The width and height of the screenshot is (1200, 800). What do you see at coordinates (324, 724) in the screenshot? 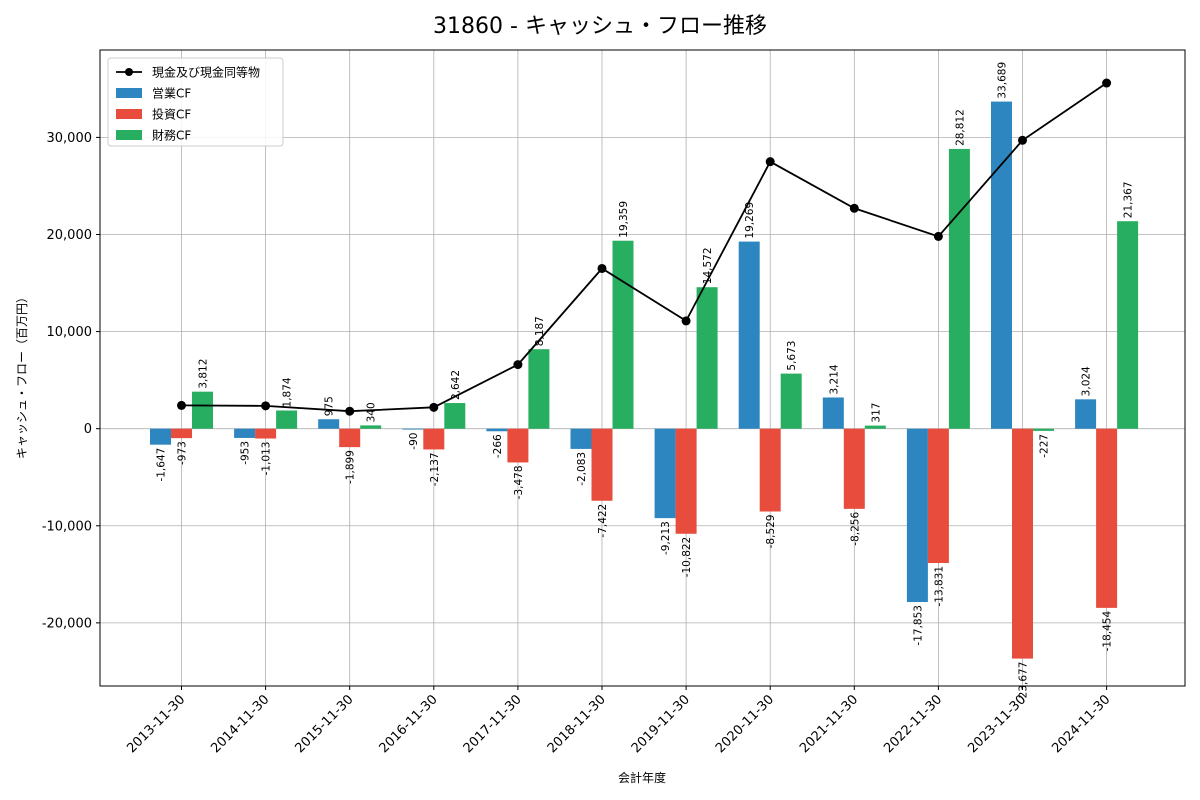
I see `x-tick-label: 2015-11-30` at bounding box center [324, 724].